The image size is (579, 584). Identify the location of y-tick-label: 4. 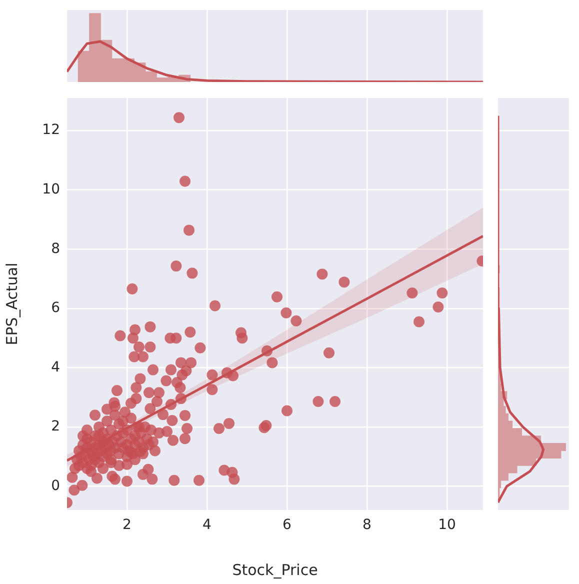
(55, 367).